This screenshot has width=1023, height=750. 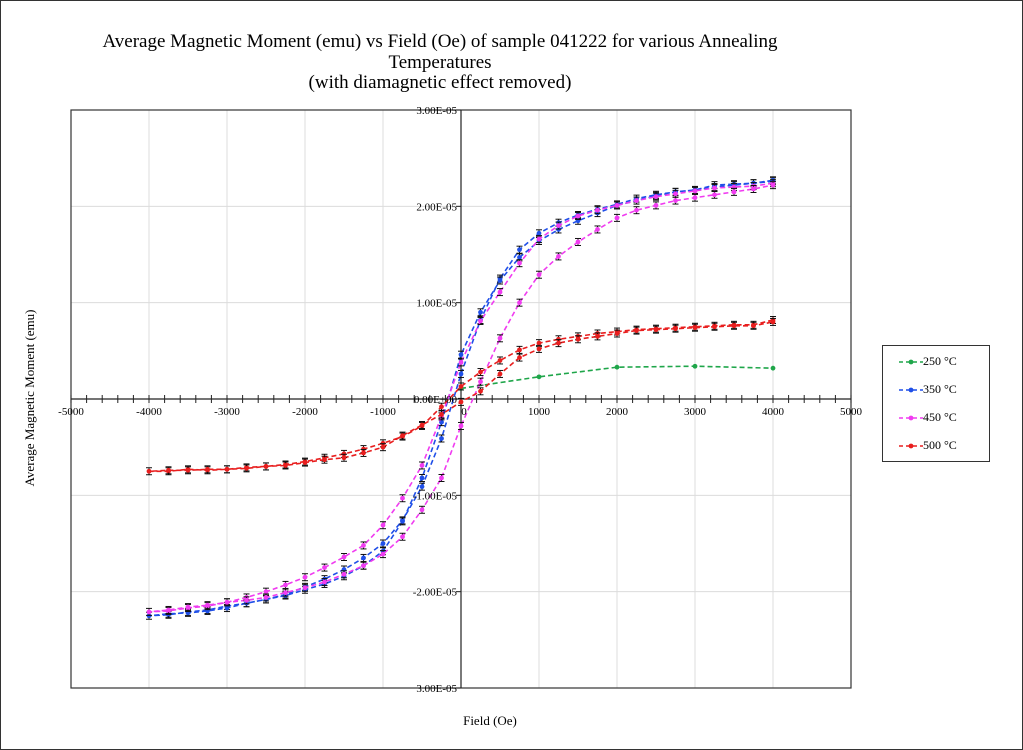 I want to click on legend: 250 °C 350 °C 450 °C 500 °C, so click(x=936, y=403).